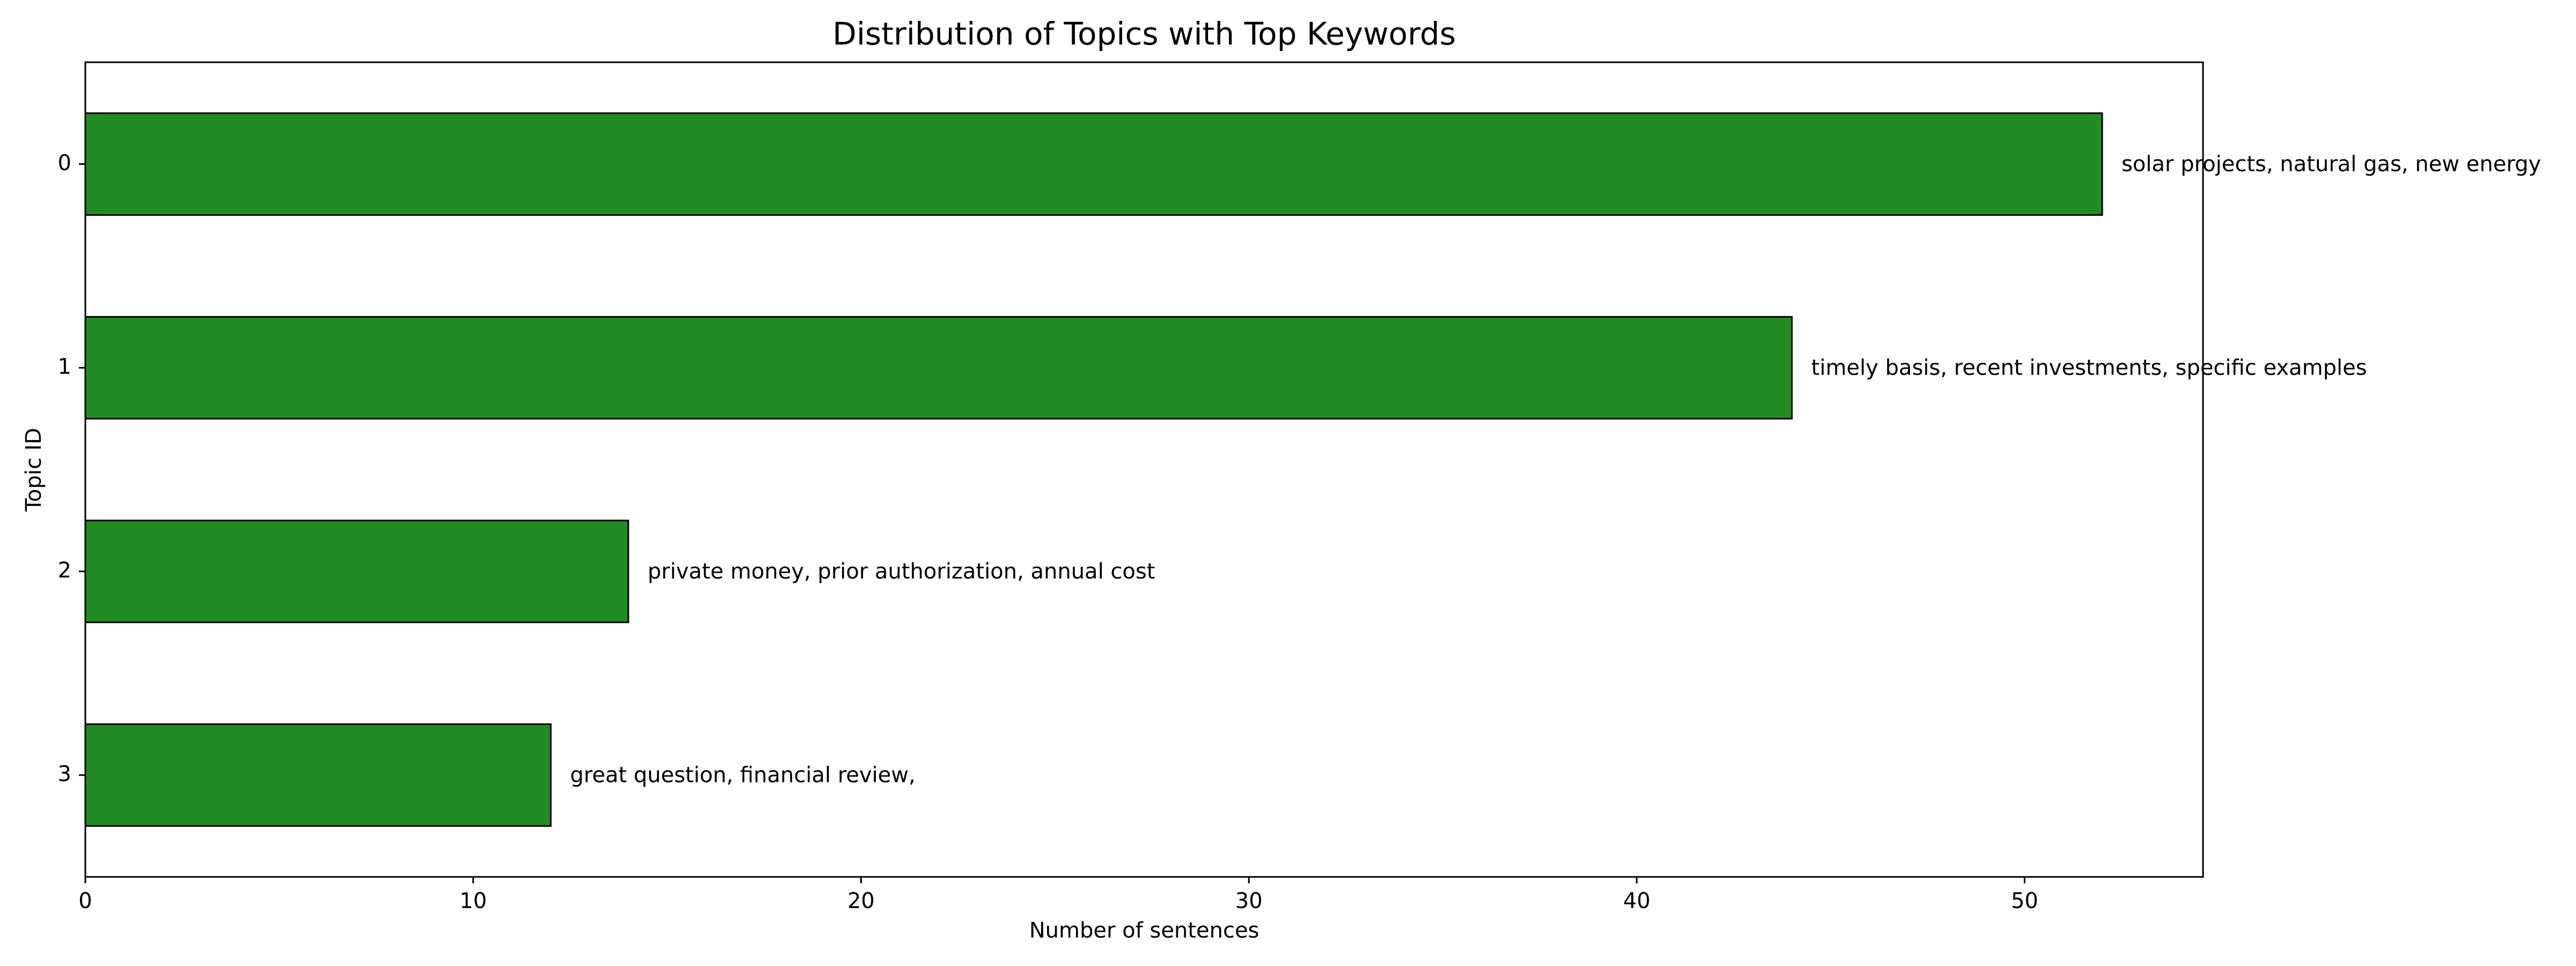  Describe the element at coordinates (743, 775) in the screenshot. I see `bar-annotation-3: great question, financial review,` at that location.